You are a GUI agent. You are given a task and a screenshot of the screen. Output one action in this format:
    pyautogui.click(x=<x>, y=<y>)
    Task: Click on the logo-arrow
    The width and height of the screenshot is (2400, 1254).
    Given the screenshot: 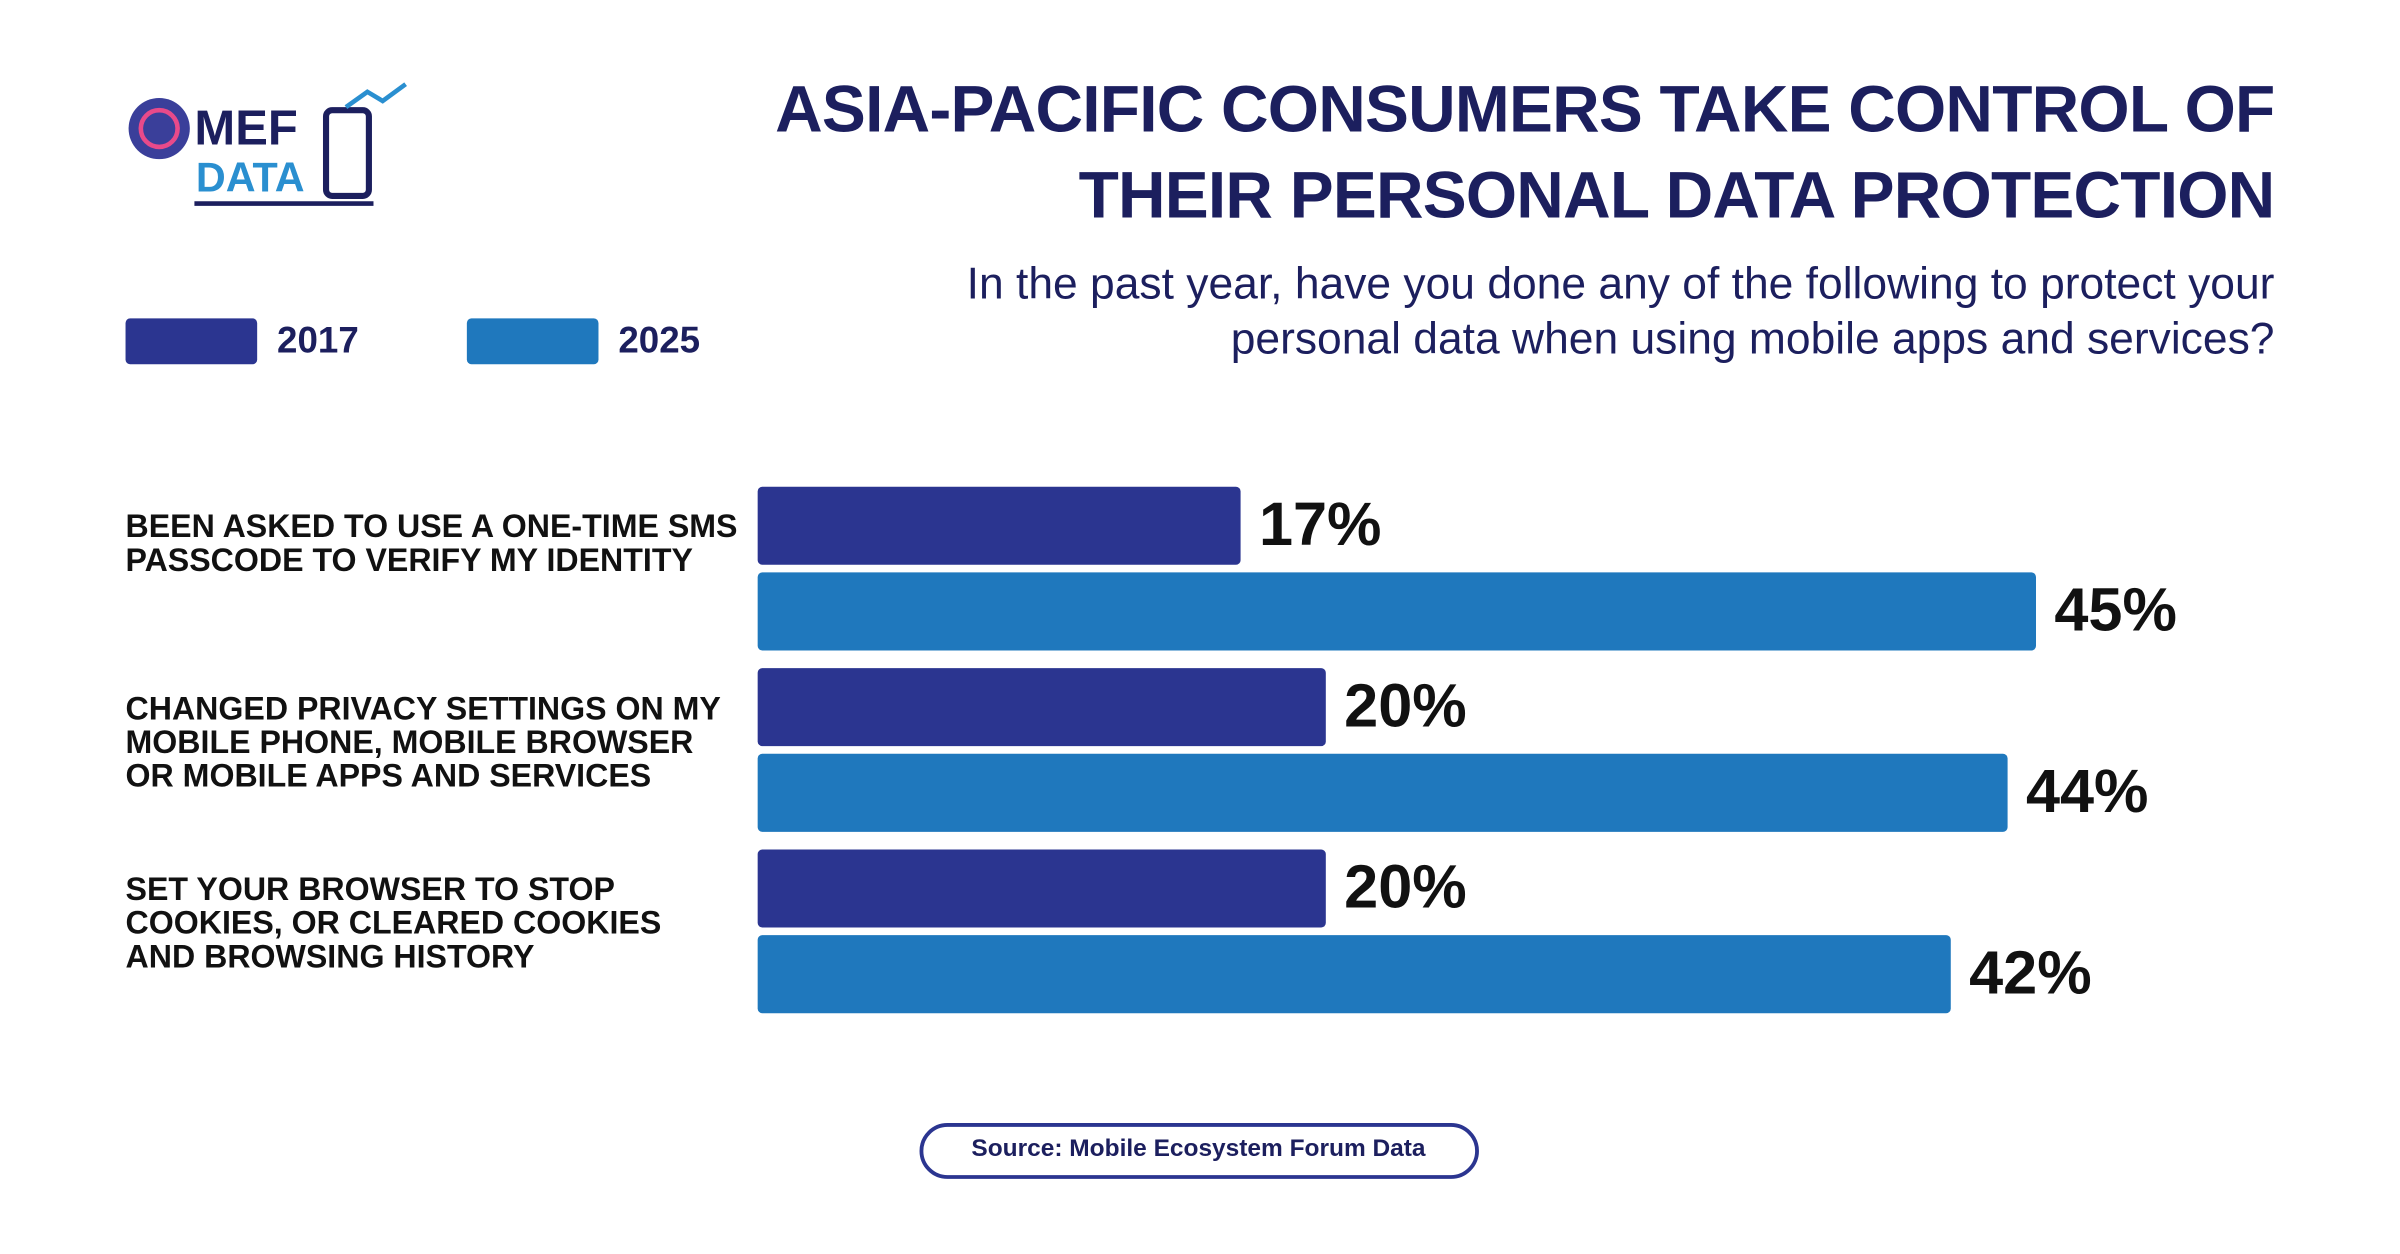 What is the action you would take?
    pyautogui.click(x=375, y=96)
    